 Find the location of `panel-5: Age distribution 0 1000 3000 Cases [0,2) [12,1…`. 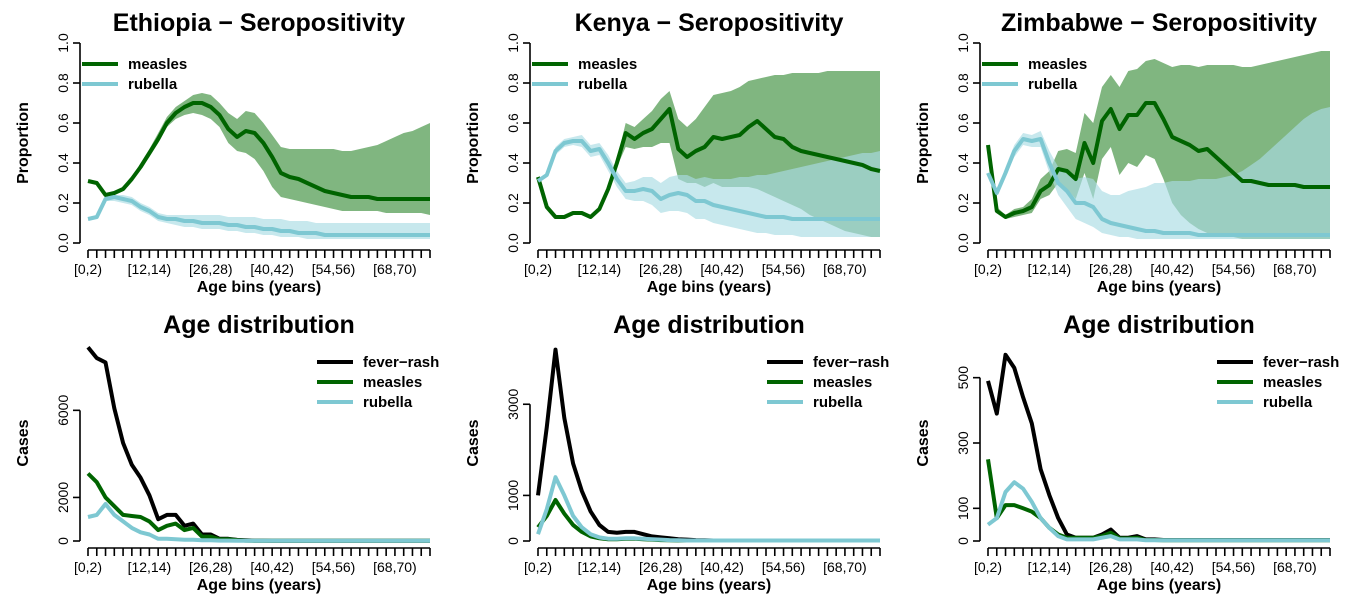

panel-5: Age distribution 0 1000 3000 Cases [0,2) [12,1… is located at coordinates (677, 452).